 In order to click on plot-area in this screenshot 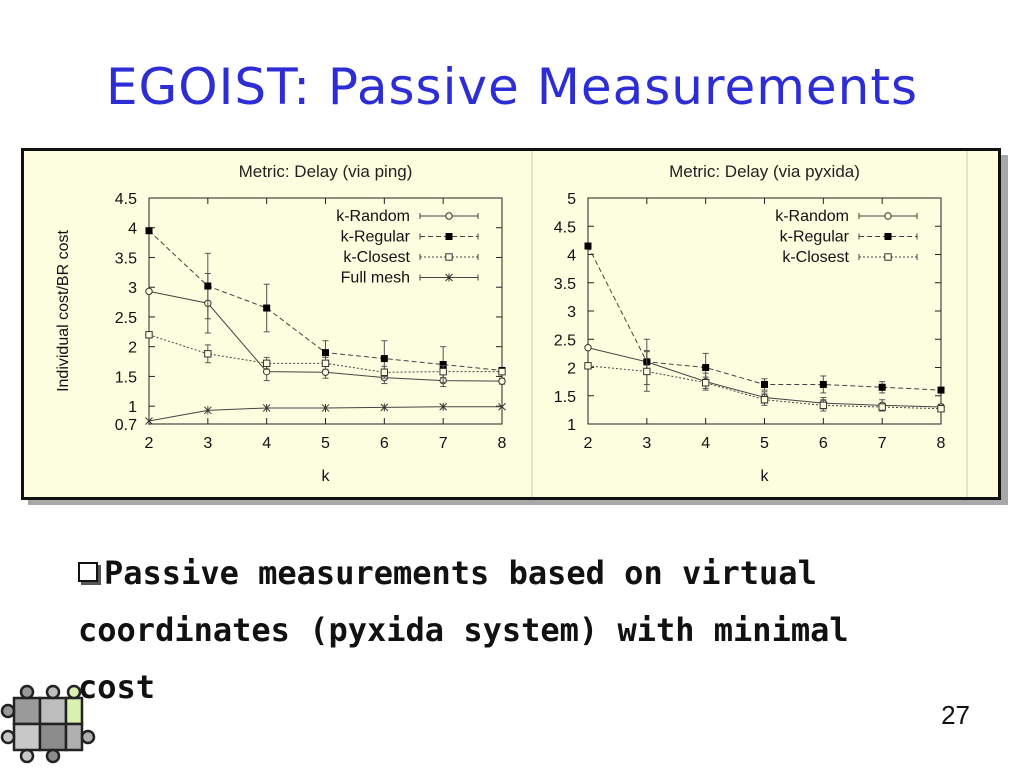, I will do `click(325, 311)`.